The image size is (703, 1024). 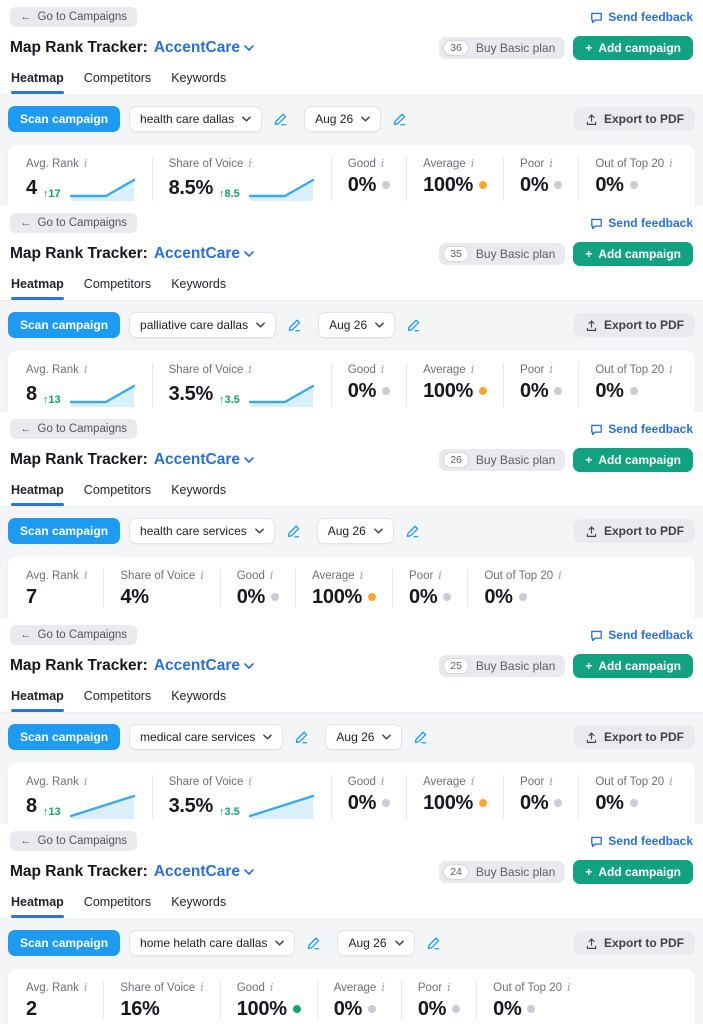 What do you see at coordinates (206, 737) in the screenshot?
I see `keyword-select: medical care services` at bounding box center [206, 737].